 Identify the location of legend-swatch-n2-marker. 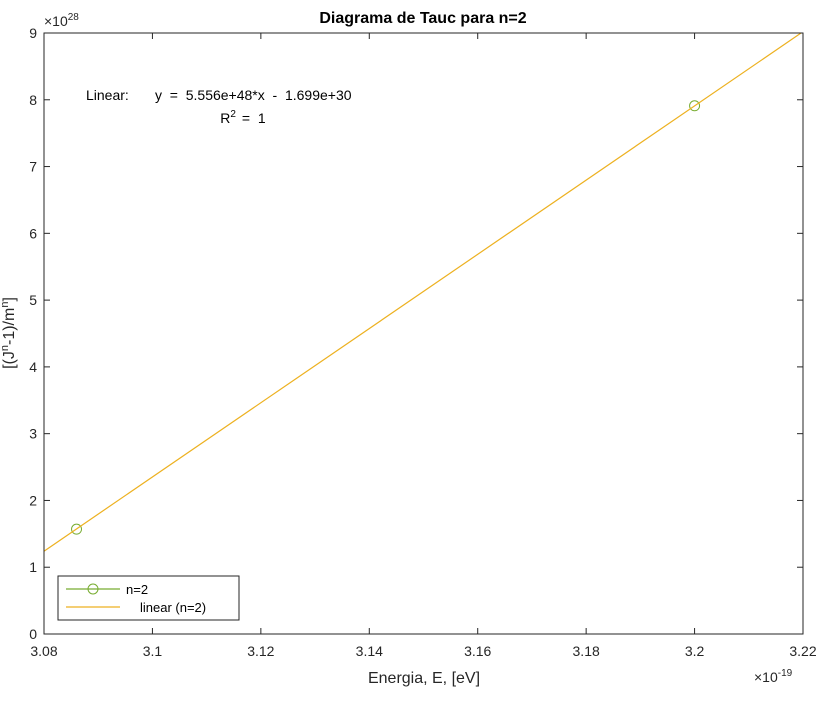
(93, 589).